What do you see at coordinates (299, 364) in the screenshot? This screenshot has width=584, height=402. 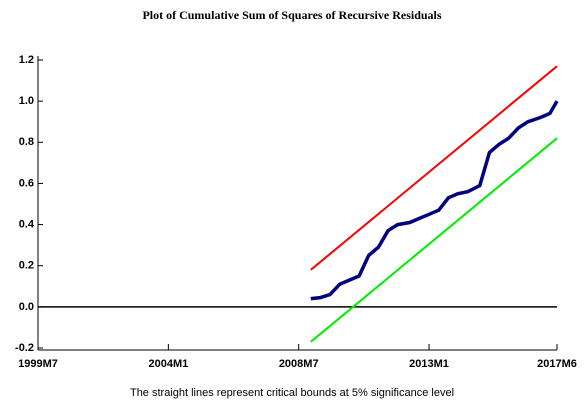 I see `x-tick-label: 2008M7` at bounding box center [299, 364].